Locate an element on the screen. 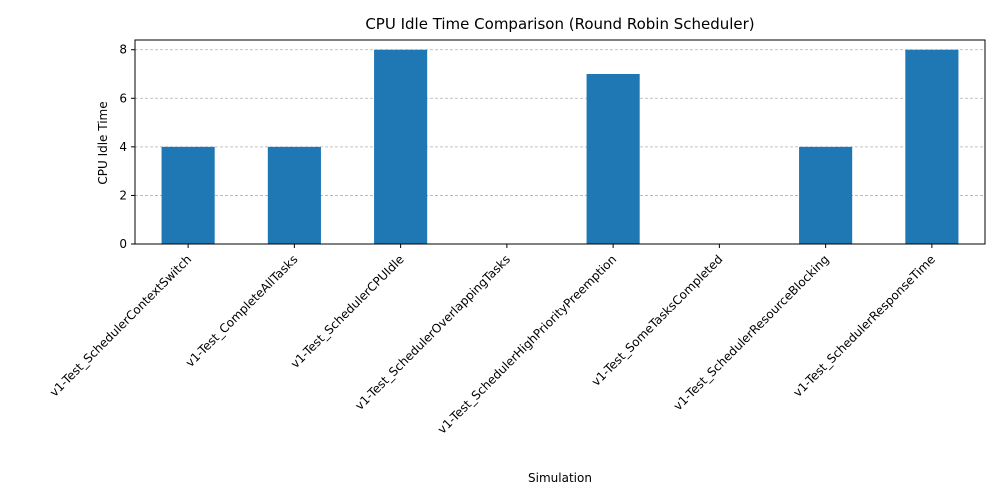 This screenshot has width=1000, height=500. x-tick-label: v1-Test_SchedulerCPUIdle is located at coordinates (347, 311).